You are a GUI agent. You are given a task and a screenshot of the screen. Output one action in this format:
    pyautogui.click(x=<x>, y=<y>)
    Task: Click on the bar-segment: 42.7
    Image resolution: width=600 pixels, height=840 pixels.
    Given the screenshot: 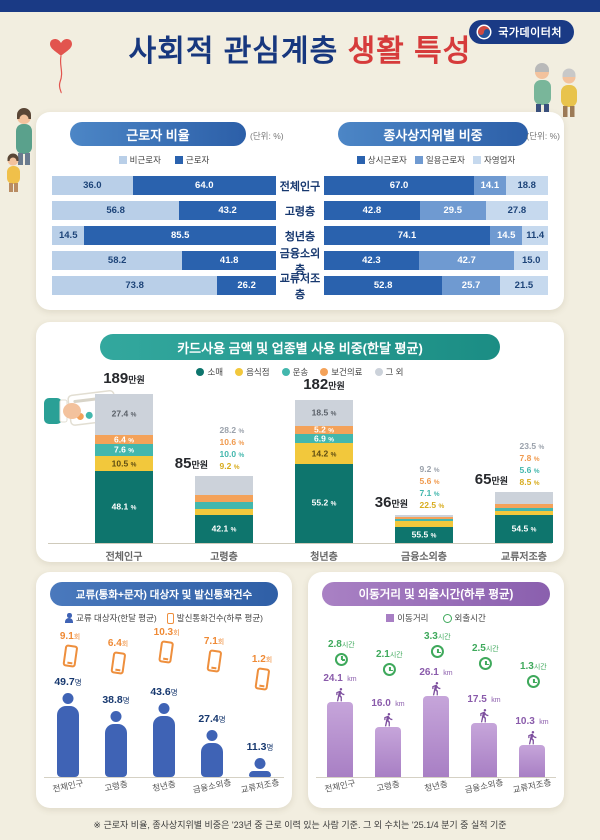 What is the action you would take?
    pyautogui.click(x=466, y=260)
    